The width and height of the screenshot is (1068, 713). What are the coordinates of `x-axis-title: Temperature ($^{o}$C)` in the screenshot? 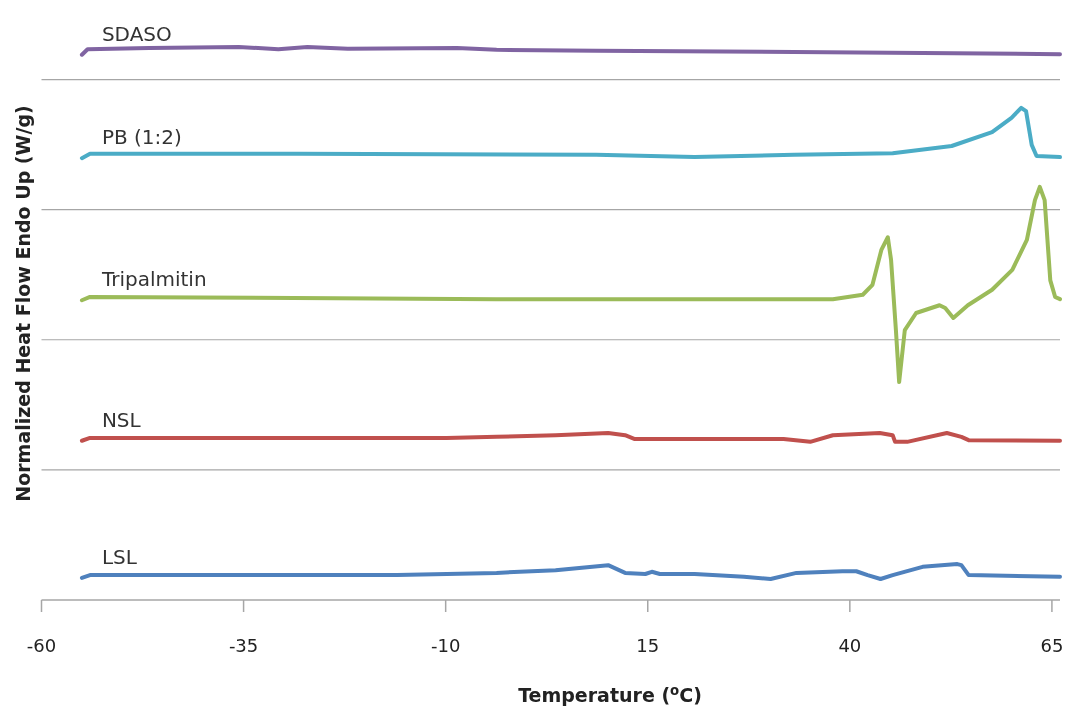 It's located at (610, 694).